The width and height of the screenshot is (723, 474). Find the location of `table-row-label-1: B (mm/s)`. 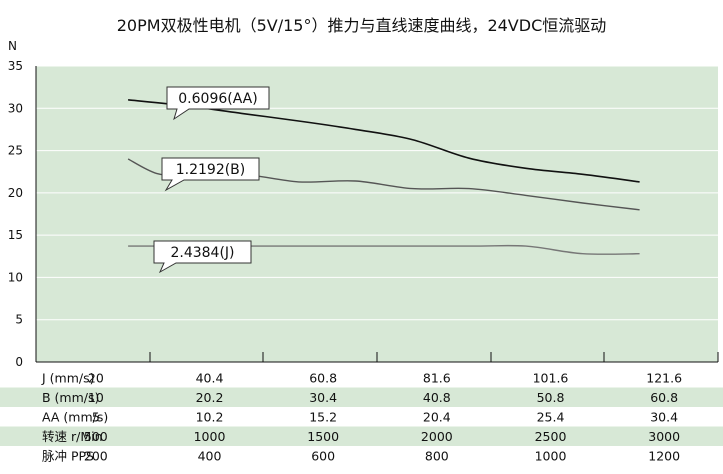

table-row-label-1: B (mm/s) is located at coordinates (70, 397).